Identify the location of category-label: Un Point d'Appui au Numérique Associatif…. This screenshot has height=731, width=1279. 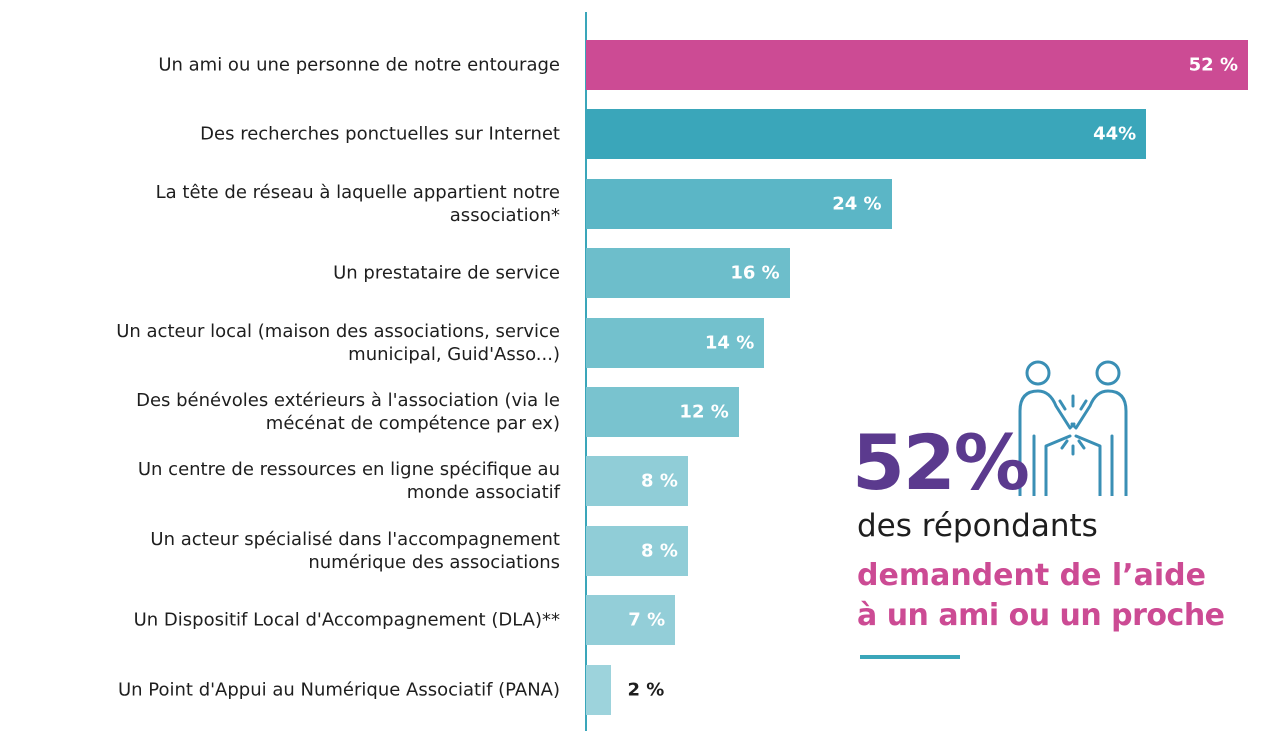
(338, 690).